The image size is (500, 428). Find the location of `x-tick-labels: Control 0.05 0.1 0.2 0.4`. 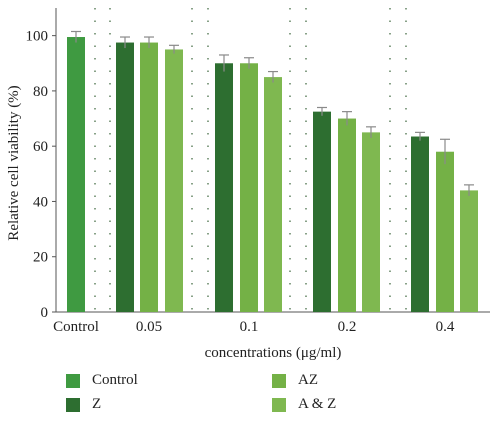

x-tick-labels: Control 0.05 0.1 0.2 0.4 is located at coordinates (254, 327).